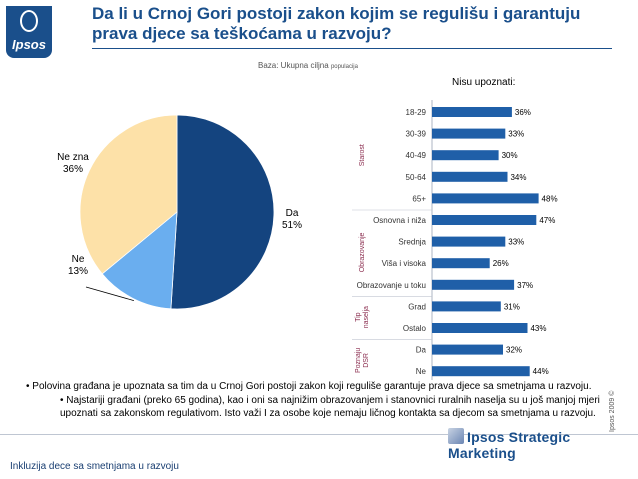 The height and width of the screenshot is (479, 638). Describe the element at coordinates (352, 48) in the screenshot. I see `title-divider` at that location.